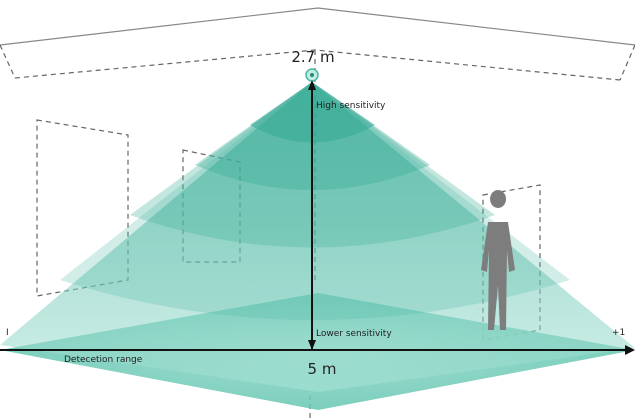 This screenshot has width=635, height=419. I want to click on person, so click(498, 260).